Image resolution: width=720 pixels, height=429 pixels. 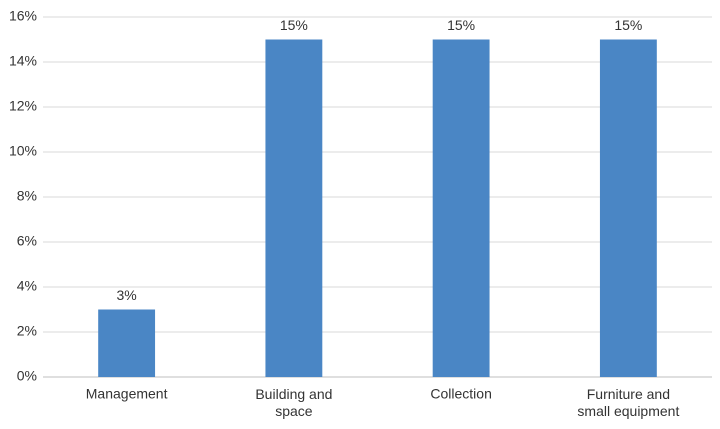 What do you see at coordinates (27, 286) in the screenshot?
I see `y-tick-label: 4%` at bounding box center [27, 286].